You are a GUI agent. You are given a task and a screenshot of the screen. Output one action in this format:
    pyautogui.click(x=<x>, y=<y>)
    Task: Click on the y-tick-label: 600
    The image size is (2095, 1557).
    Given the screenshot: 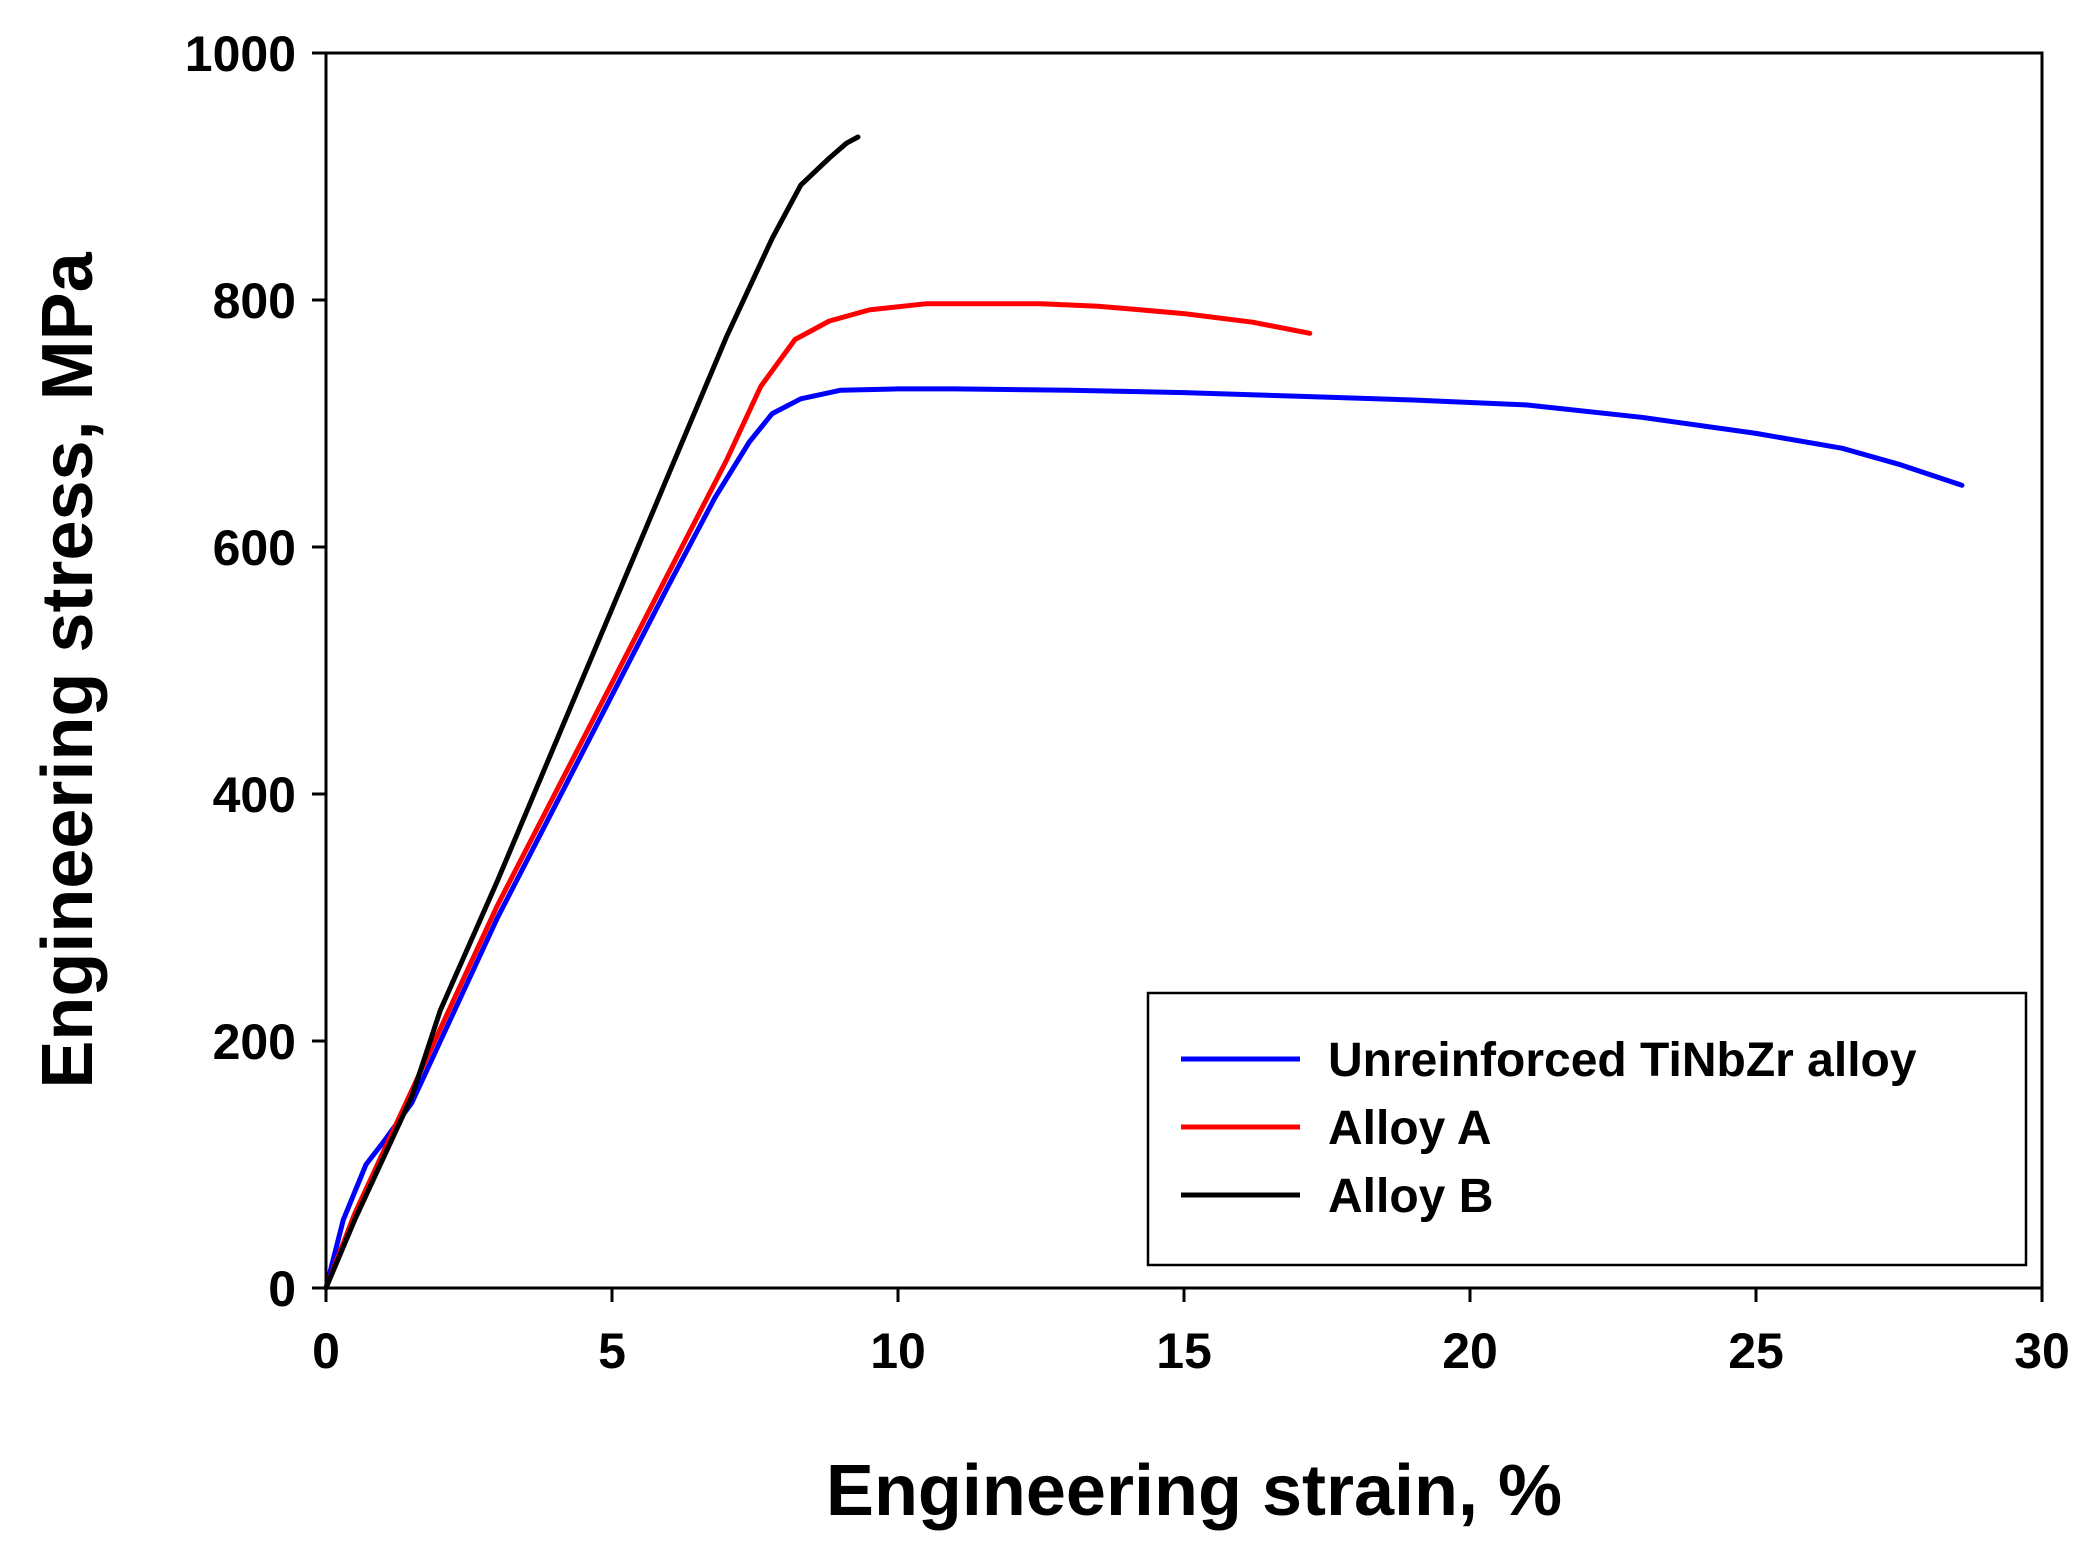 What is the action you would take?
    pyautogui.click(x=254, y=548)
    